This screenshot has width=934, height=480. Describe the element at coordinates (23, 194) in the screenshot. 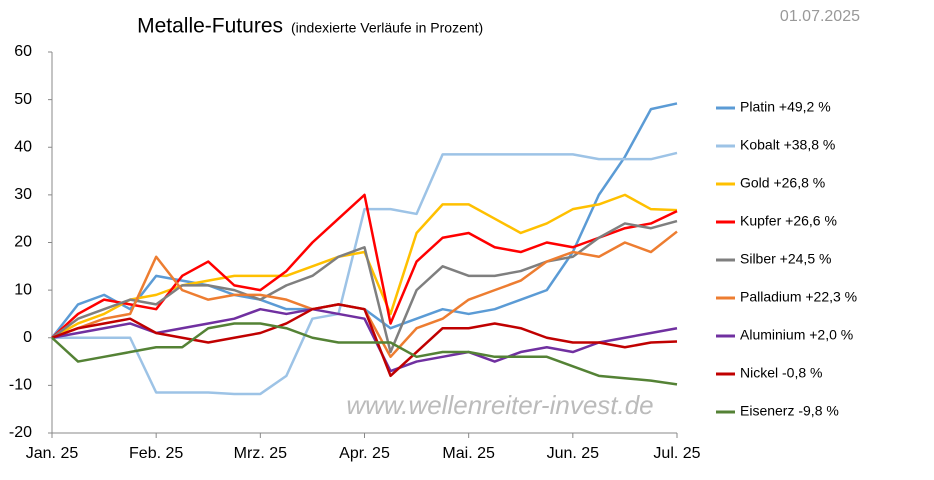

I see `y-tick-label: 30` at that location.